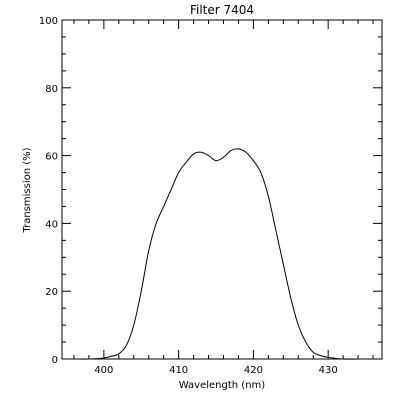 The image size is (400, 400). What do you see at coordinates (51, 89) in the screenshot?
I see `y-tick-label: 80` at bounding box center [51, 89].